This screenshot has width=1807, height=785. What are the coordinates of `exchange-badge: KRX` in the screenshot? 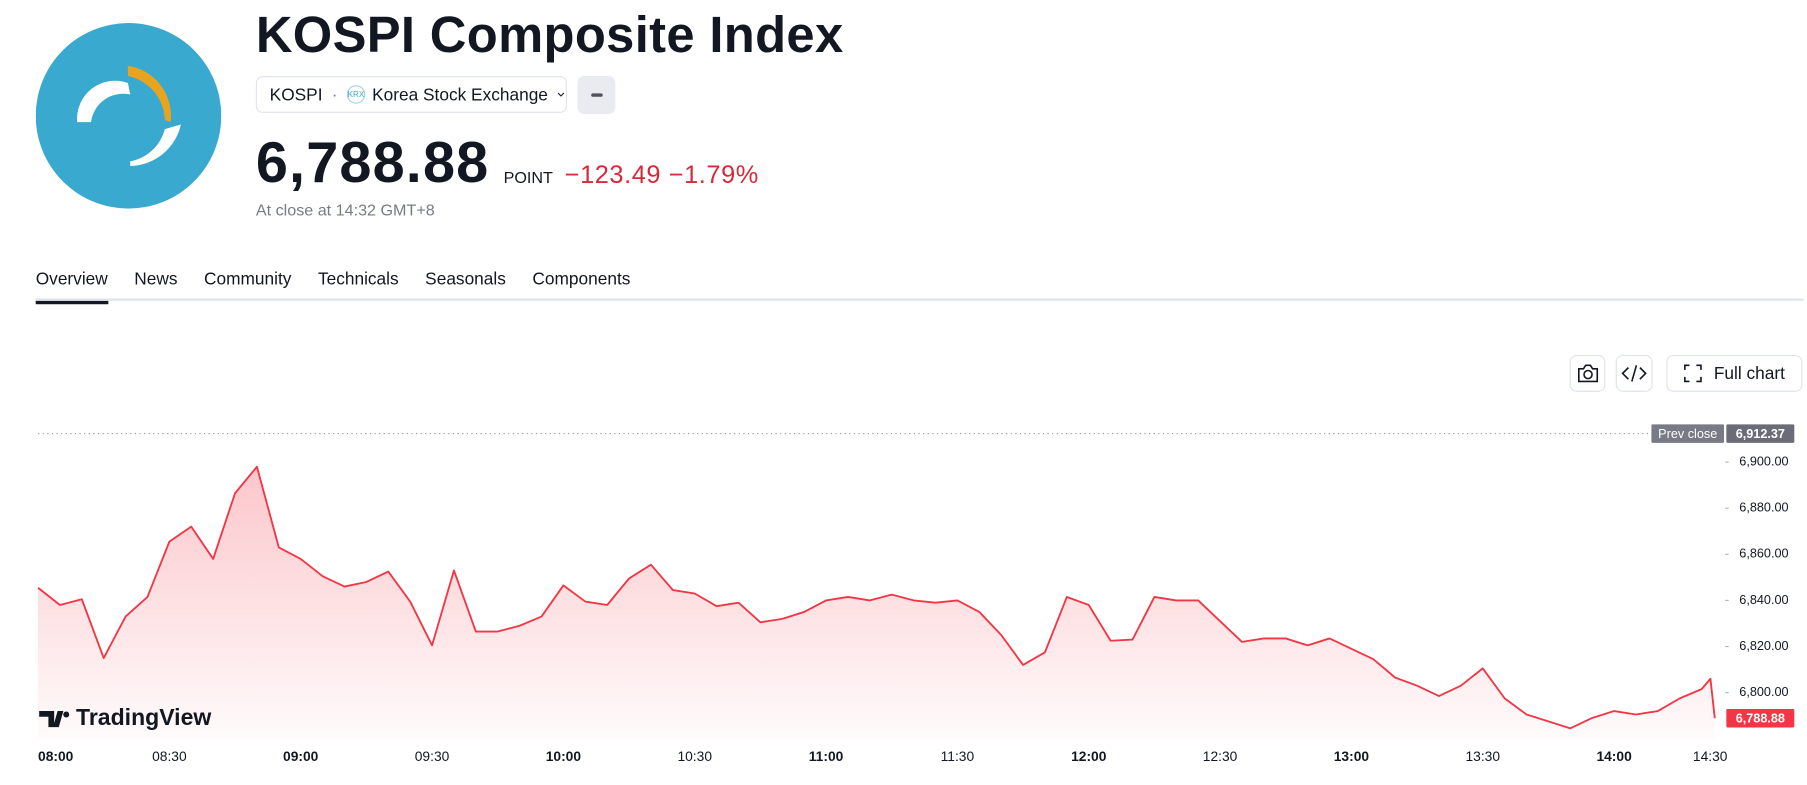 It's located at (356, 94).